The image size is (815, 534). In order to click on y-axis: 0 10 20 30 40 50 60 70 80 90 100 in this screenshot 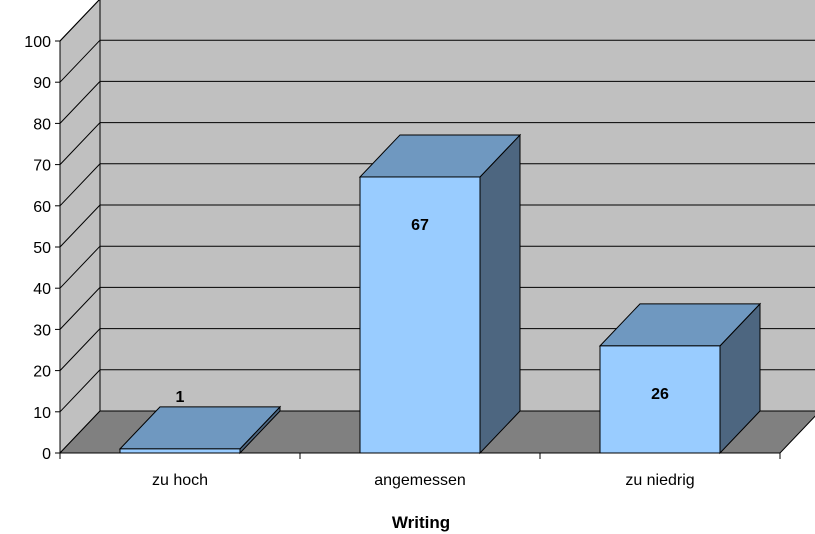, I will do `click(42, 248)`.